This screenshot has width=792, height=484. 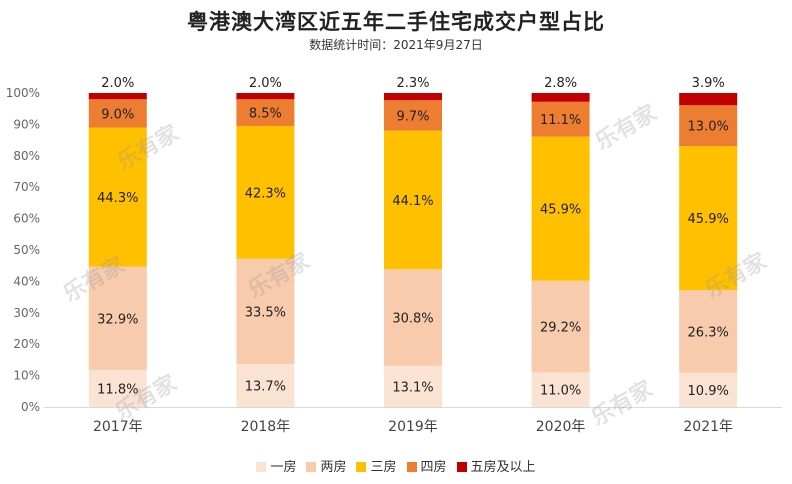 I want to click on x-tick-label: 2019年, so click(x=413, y=427).